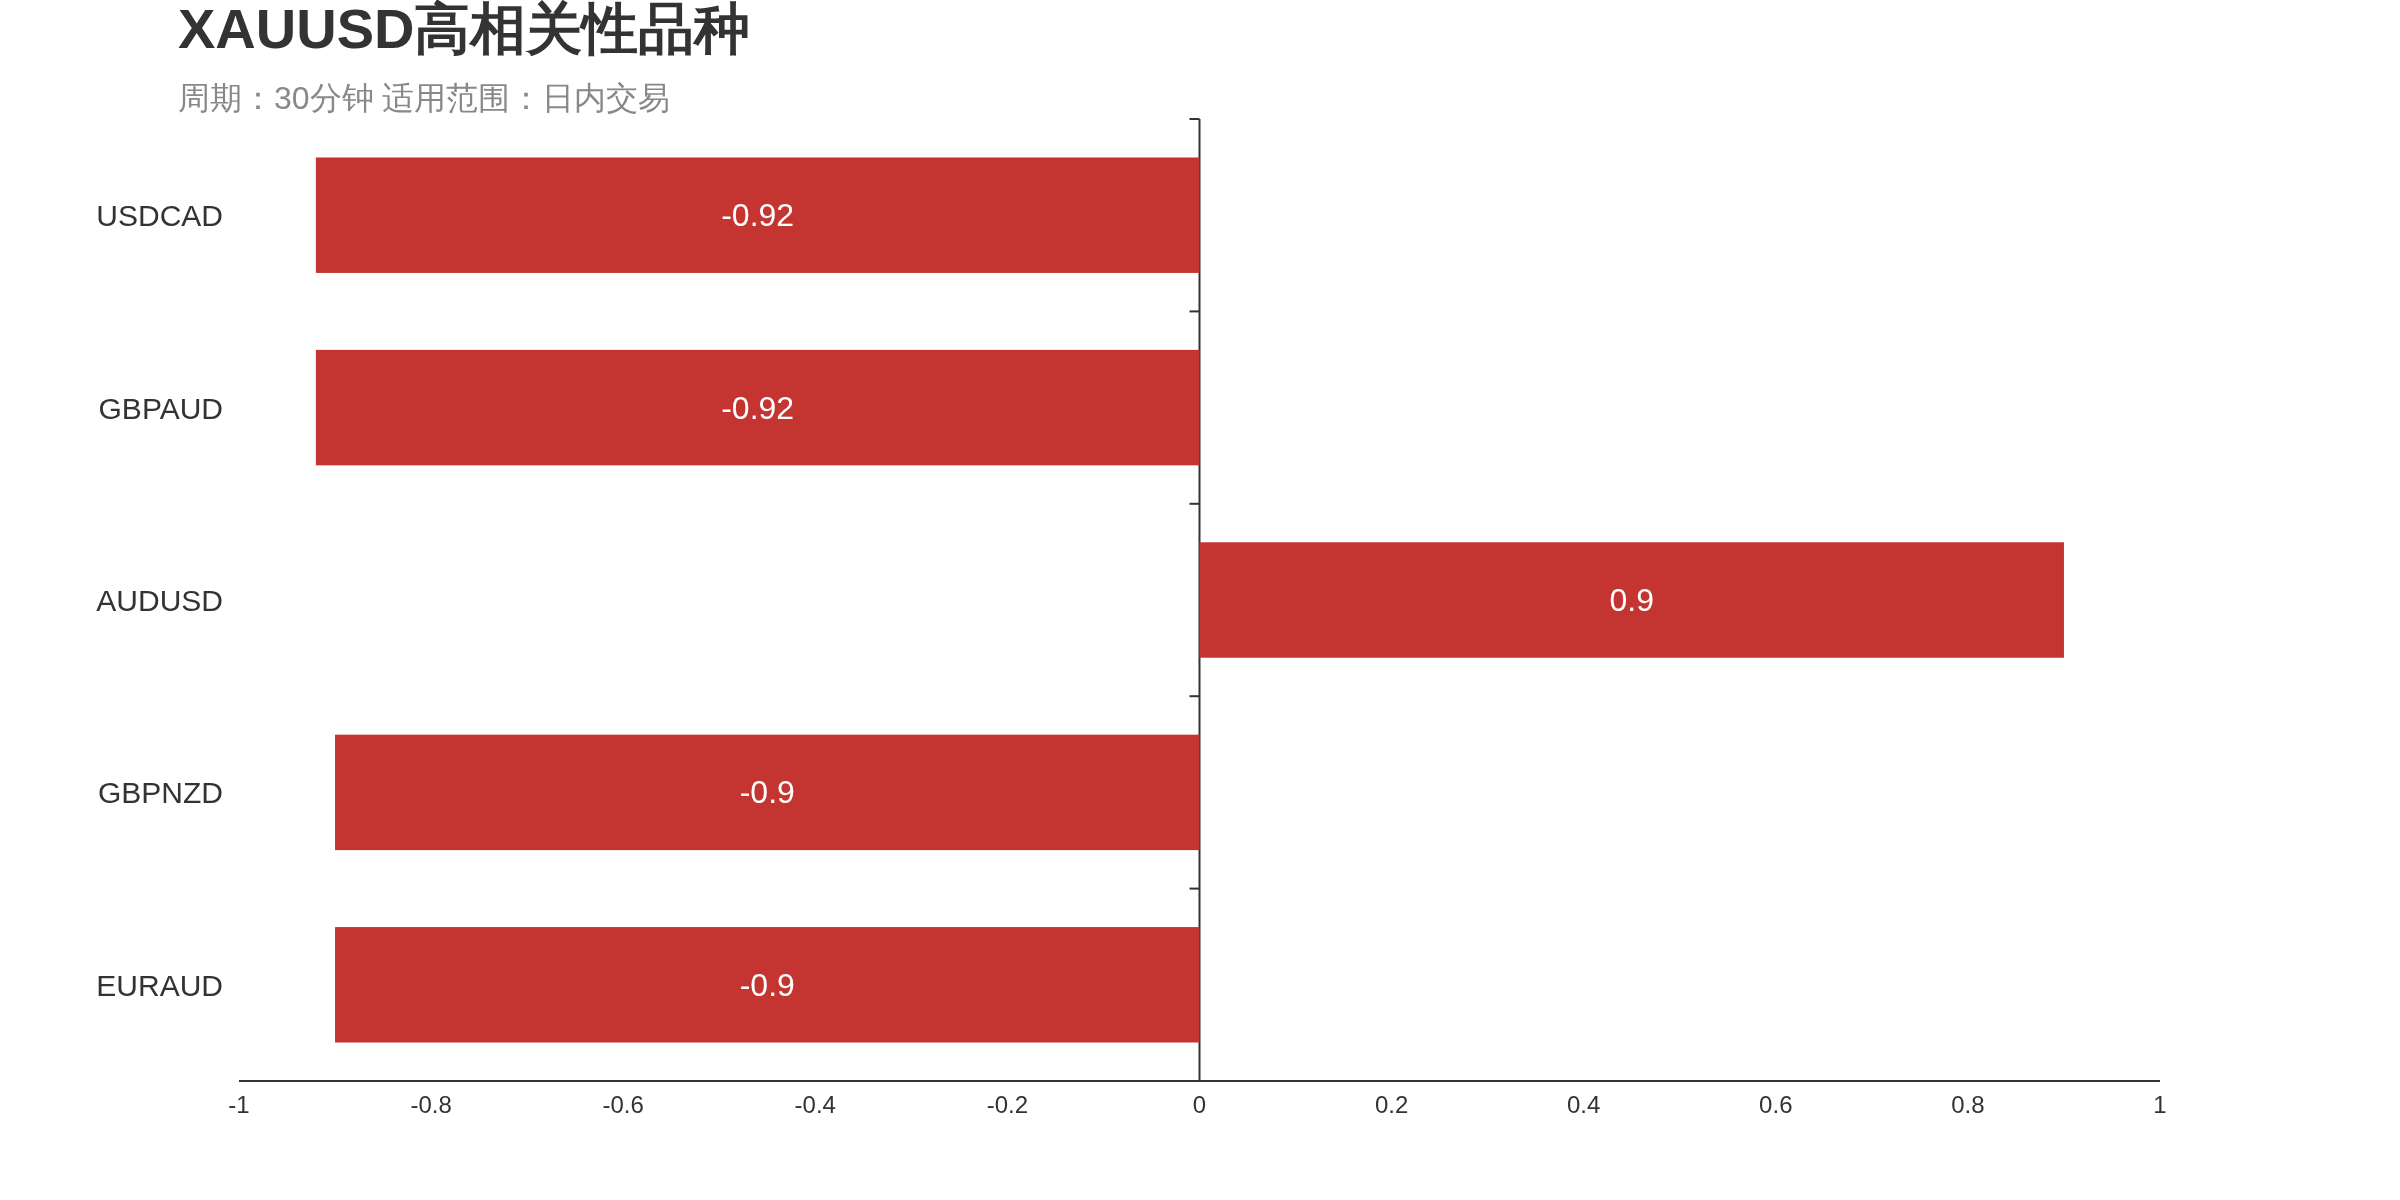 This screenshot has height=1200, width=2400. I want to click on x-tick-label: 1, so click(2160, 1104).